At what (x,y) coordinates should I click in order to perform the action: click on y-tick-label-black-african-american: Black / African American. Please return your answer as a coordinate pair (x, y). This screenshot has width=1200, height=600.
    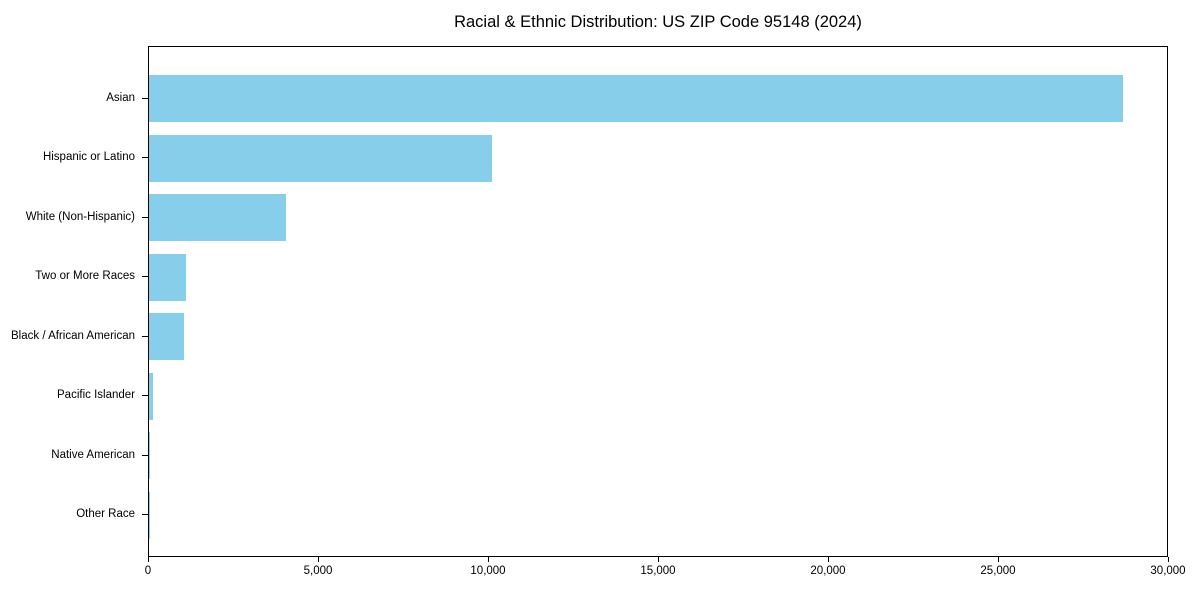
    Looking at the image, I should click on (73, 335).